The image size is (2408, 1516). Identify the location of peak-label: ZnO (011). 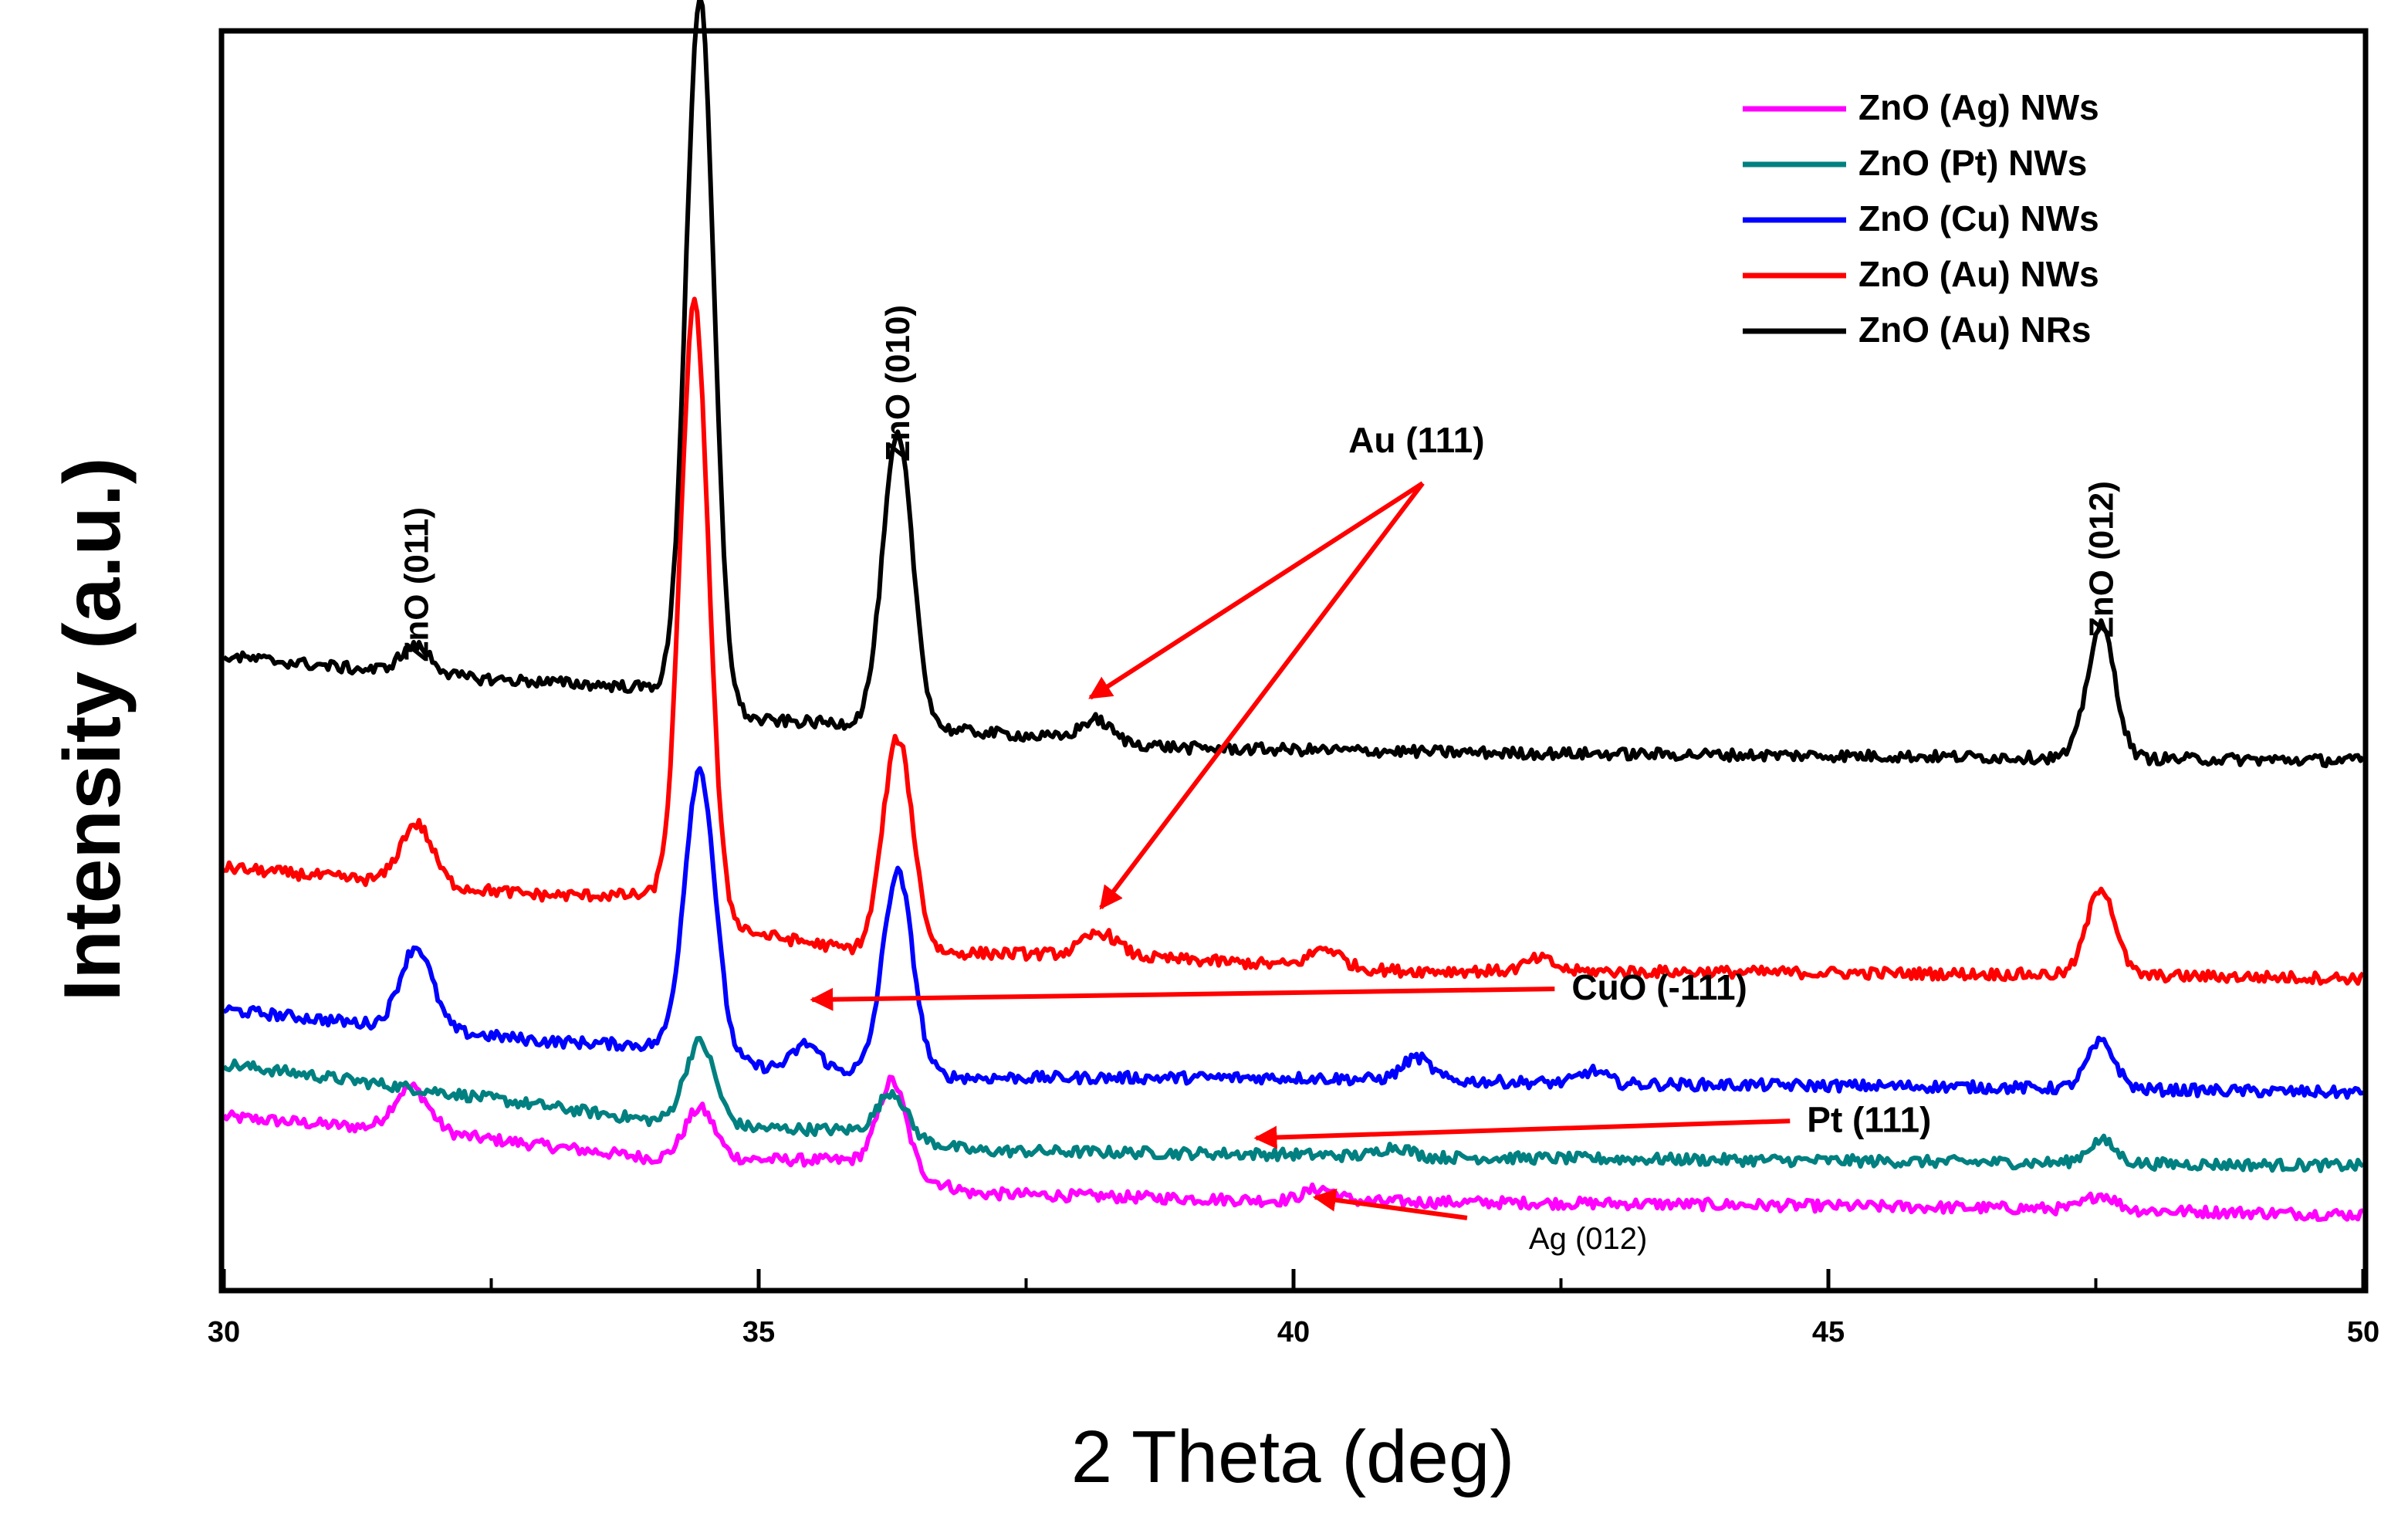
(416, 584).